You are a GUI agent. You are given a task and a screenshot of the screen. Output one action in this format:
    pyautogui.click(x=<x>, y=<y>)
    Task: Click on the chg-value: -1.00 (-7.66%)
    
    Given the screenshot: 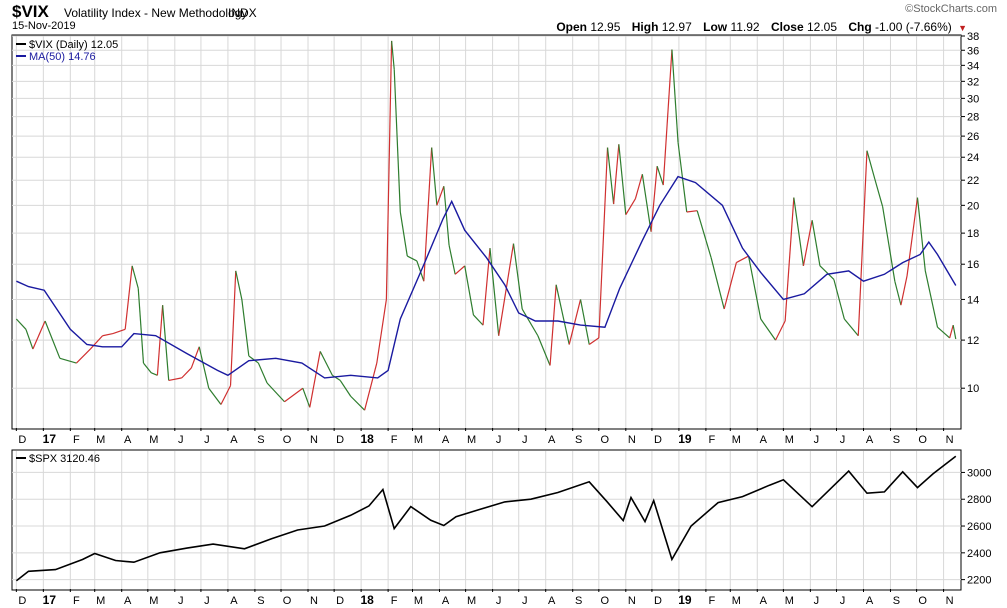 What is the action you would take?
    pyautogui.click(x=913, y=27)
    